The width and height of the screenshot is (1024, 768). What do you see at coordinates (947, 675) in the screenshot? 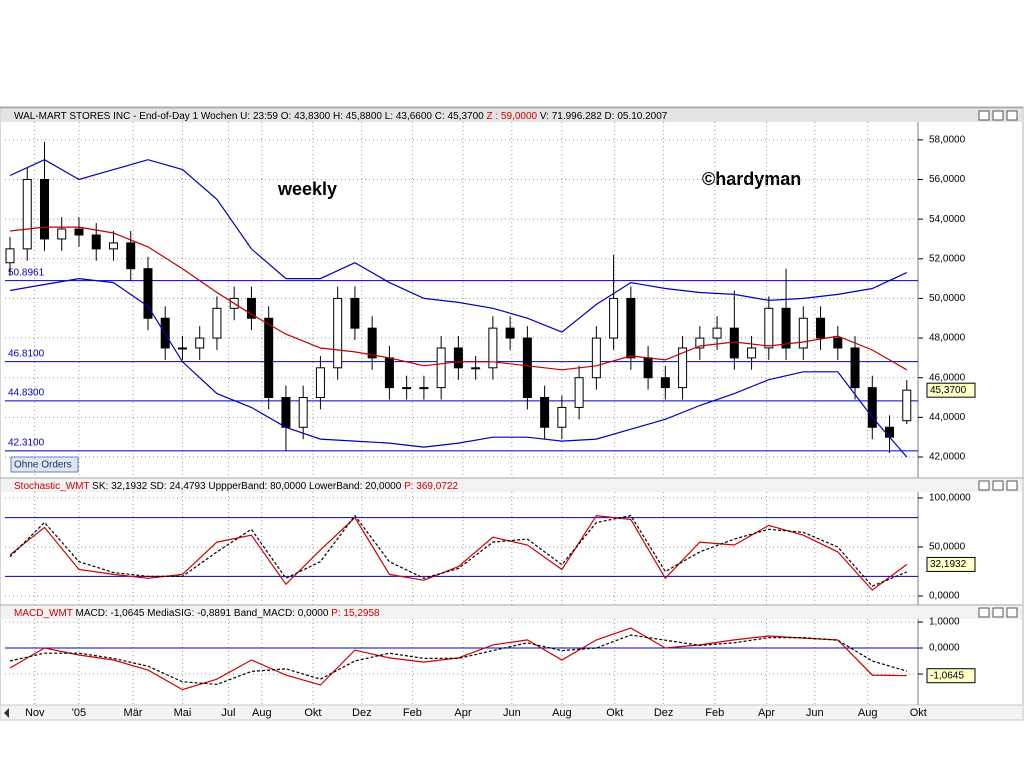
I see `last-value-label: -1,0645` at bounding box center [947, 675].